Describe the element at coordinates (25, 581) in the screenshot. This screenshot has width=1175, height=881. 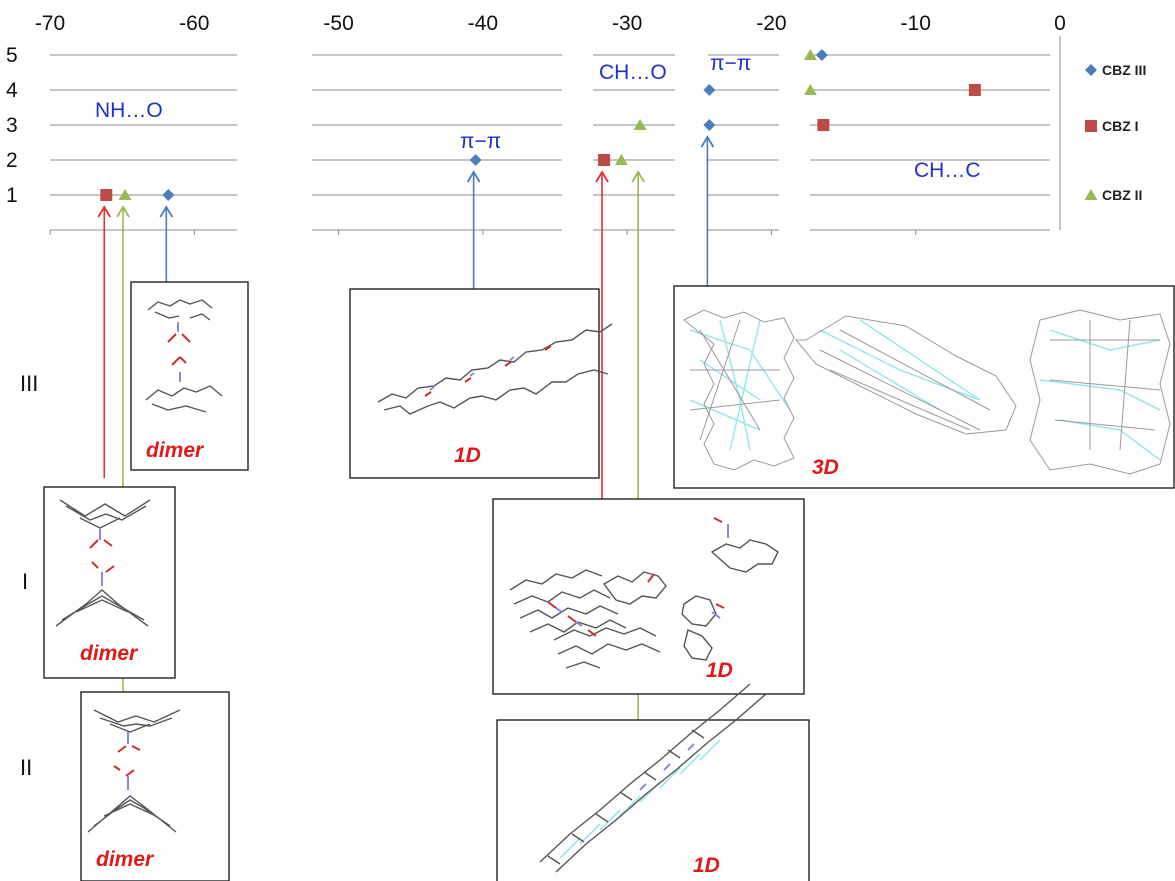
I see `row-label-i: I` at that location.